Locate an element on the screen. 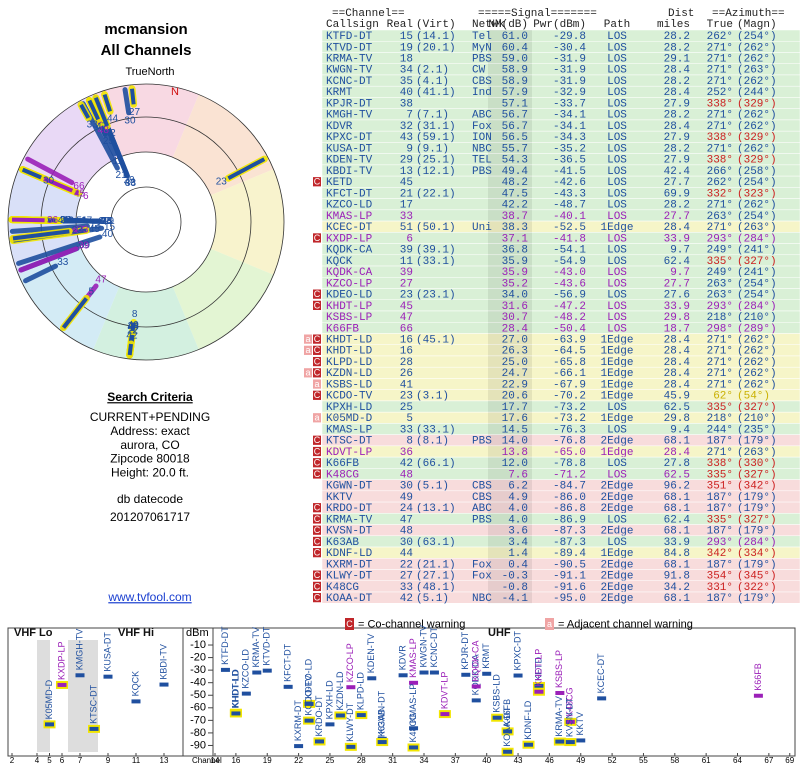 This screenshot has height=768, width=800. cell: 42.4 is located at coordinates (677, 172).